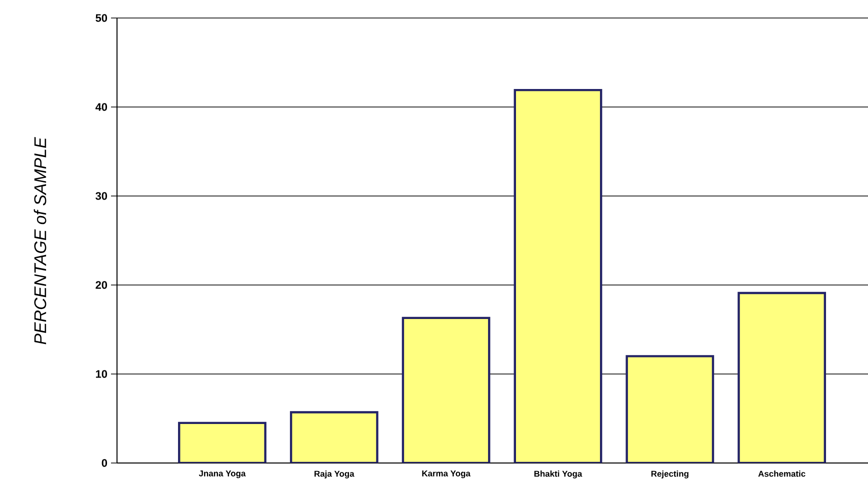  I want to click on x-tick-label: Aschematic, so click(782, 473).